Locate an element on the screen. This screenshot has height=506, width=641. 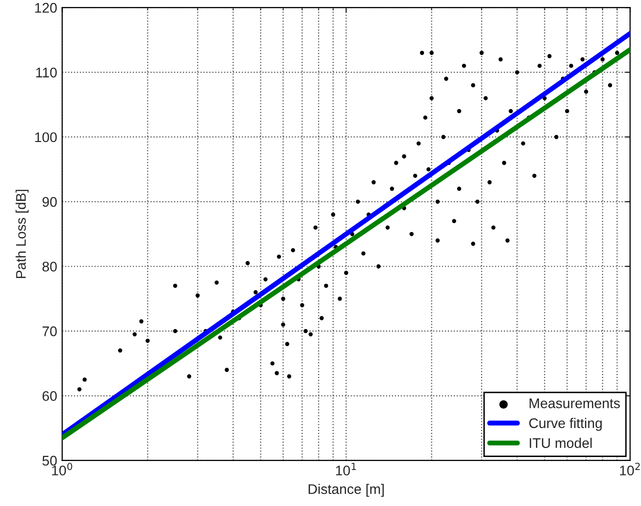
x-tick-label: 10$^{1}$ is located at coordinates (346, 469).